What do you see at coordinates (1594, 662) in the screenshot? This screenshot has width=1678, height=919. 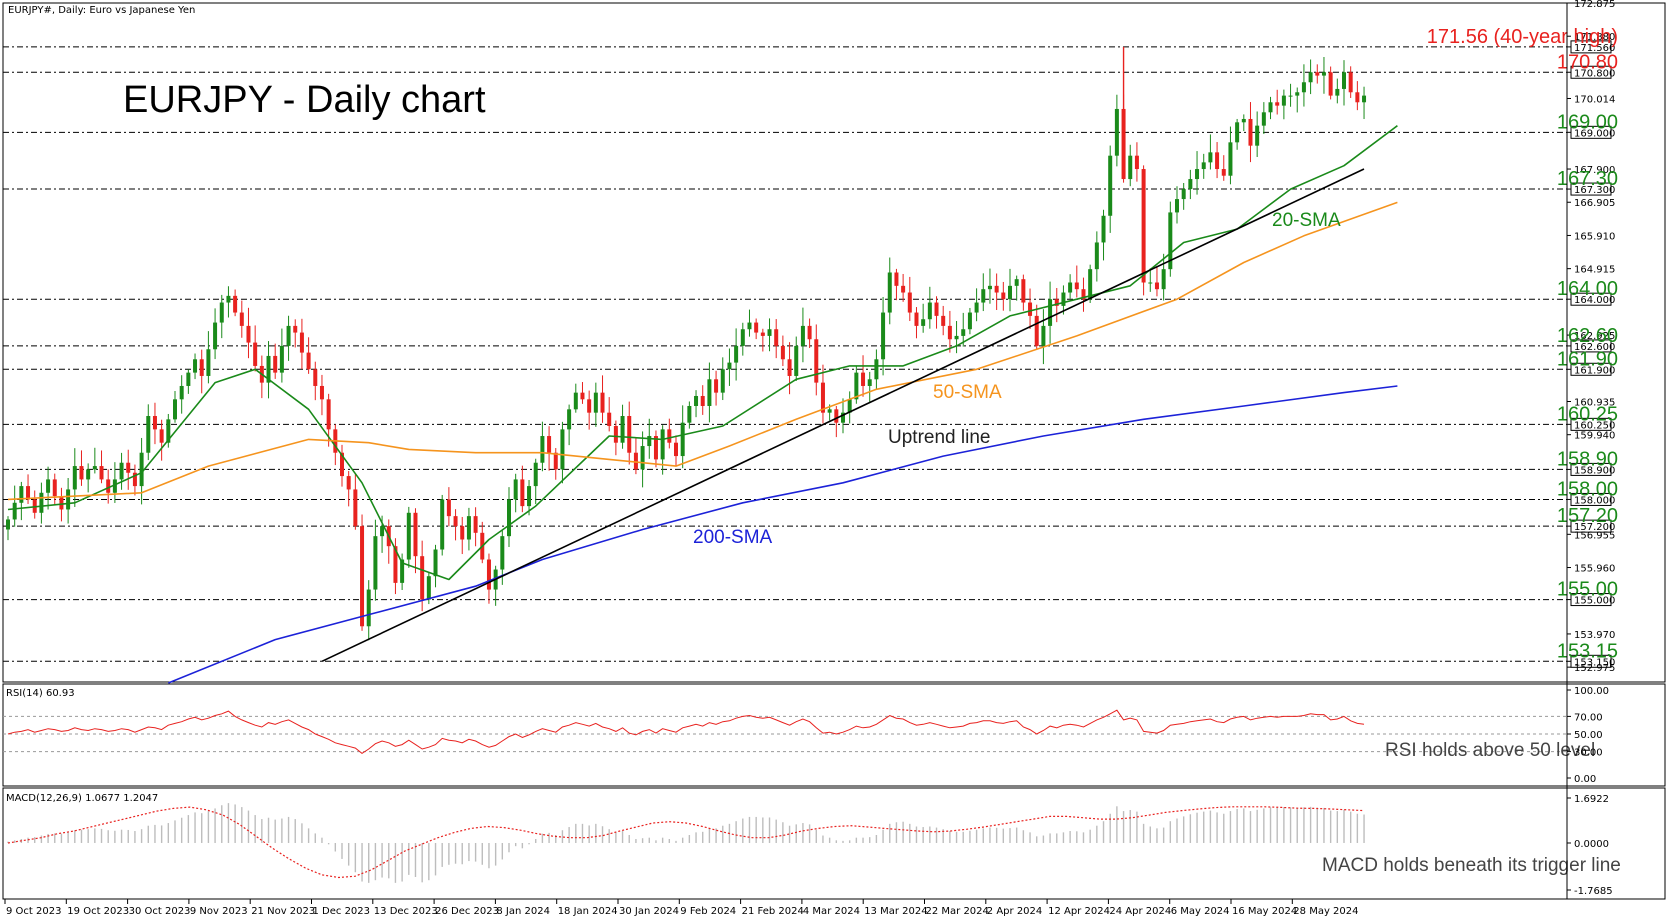 I see `price-tick-label: 153.150` at bounding box center [1594, 662].